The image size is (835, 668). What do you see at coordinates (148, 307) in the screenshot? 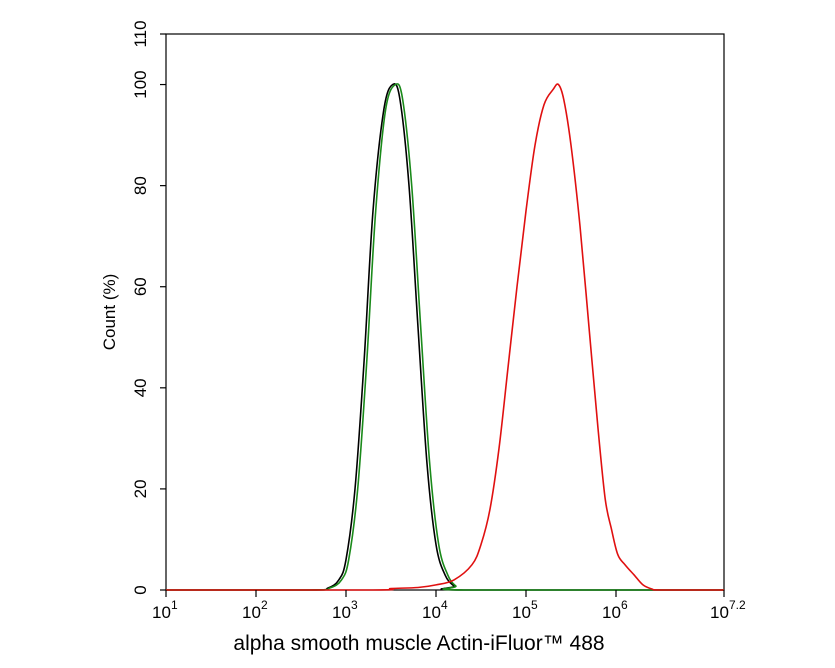
I see `y-axis: 0 20 40 60 80 100 110` at bounding box center [148, 307].